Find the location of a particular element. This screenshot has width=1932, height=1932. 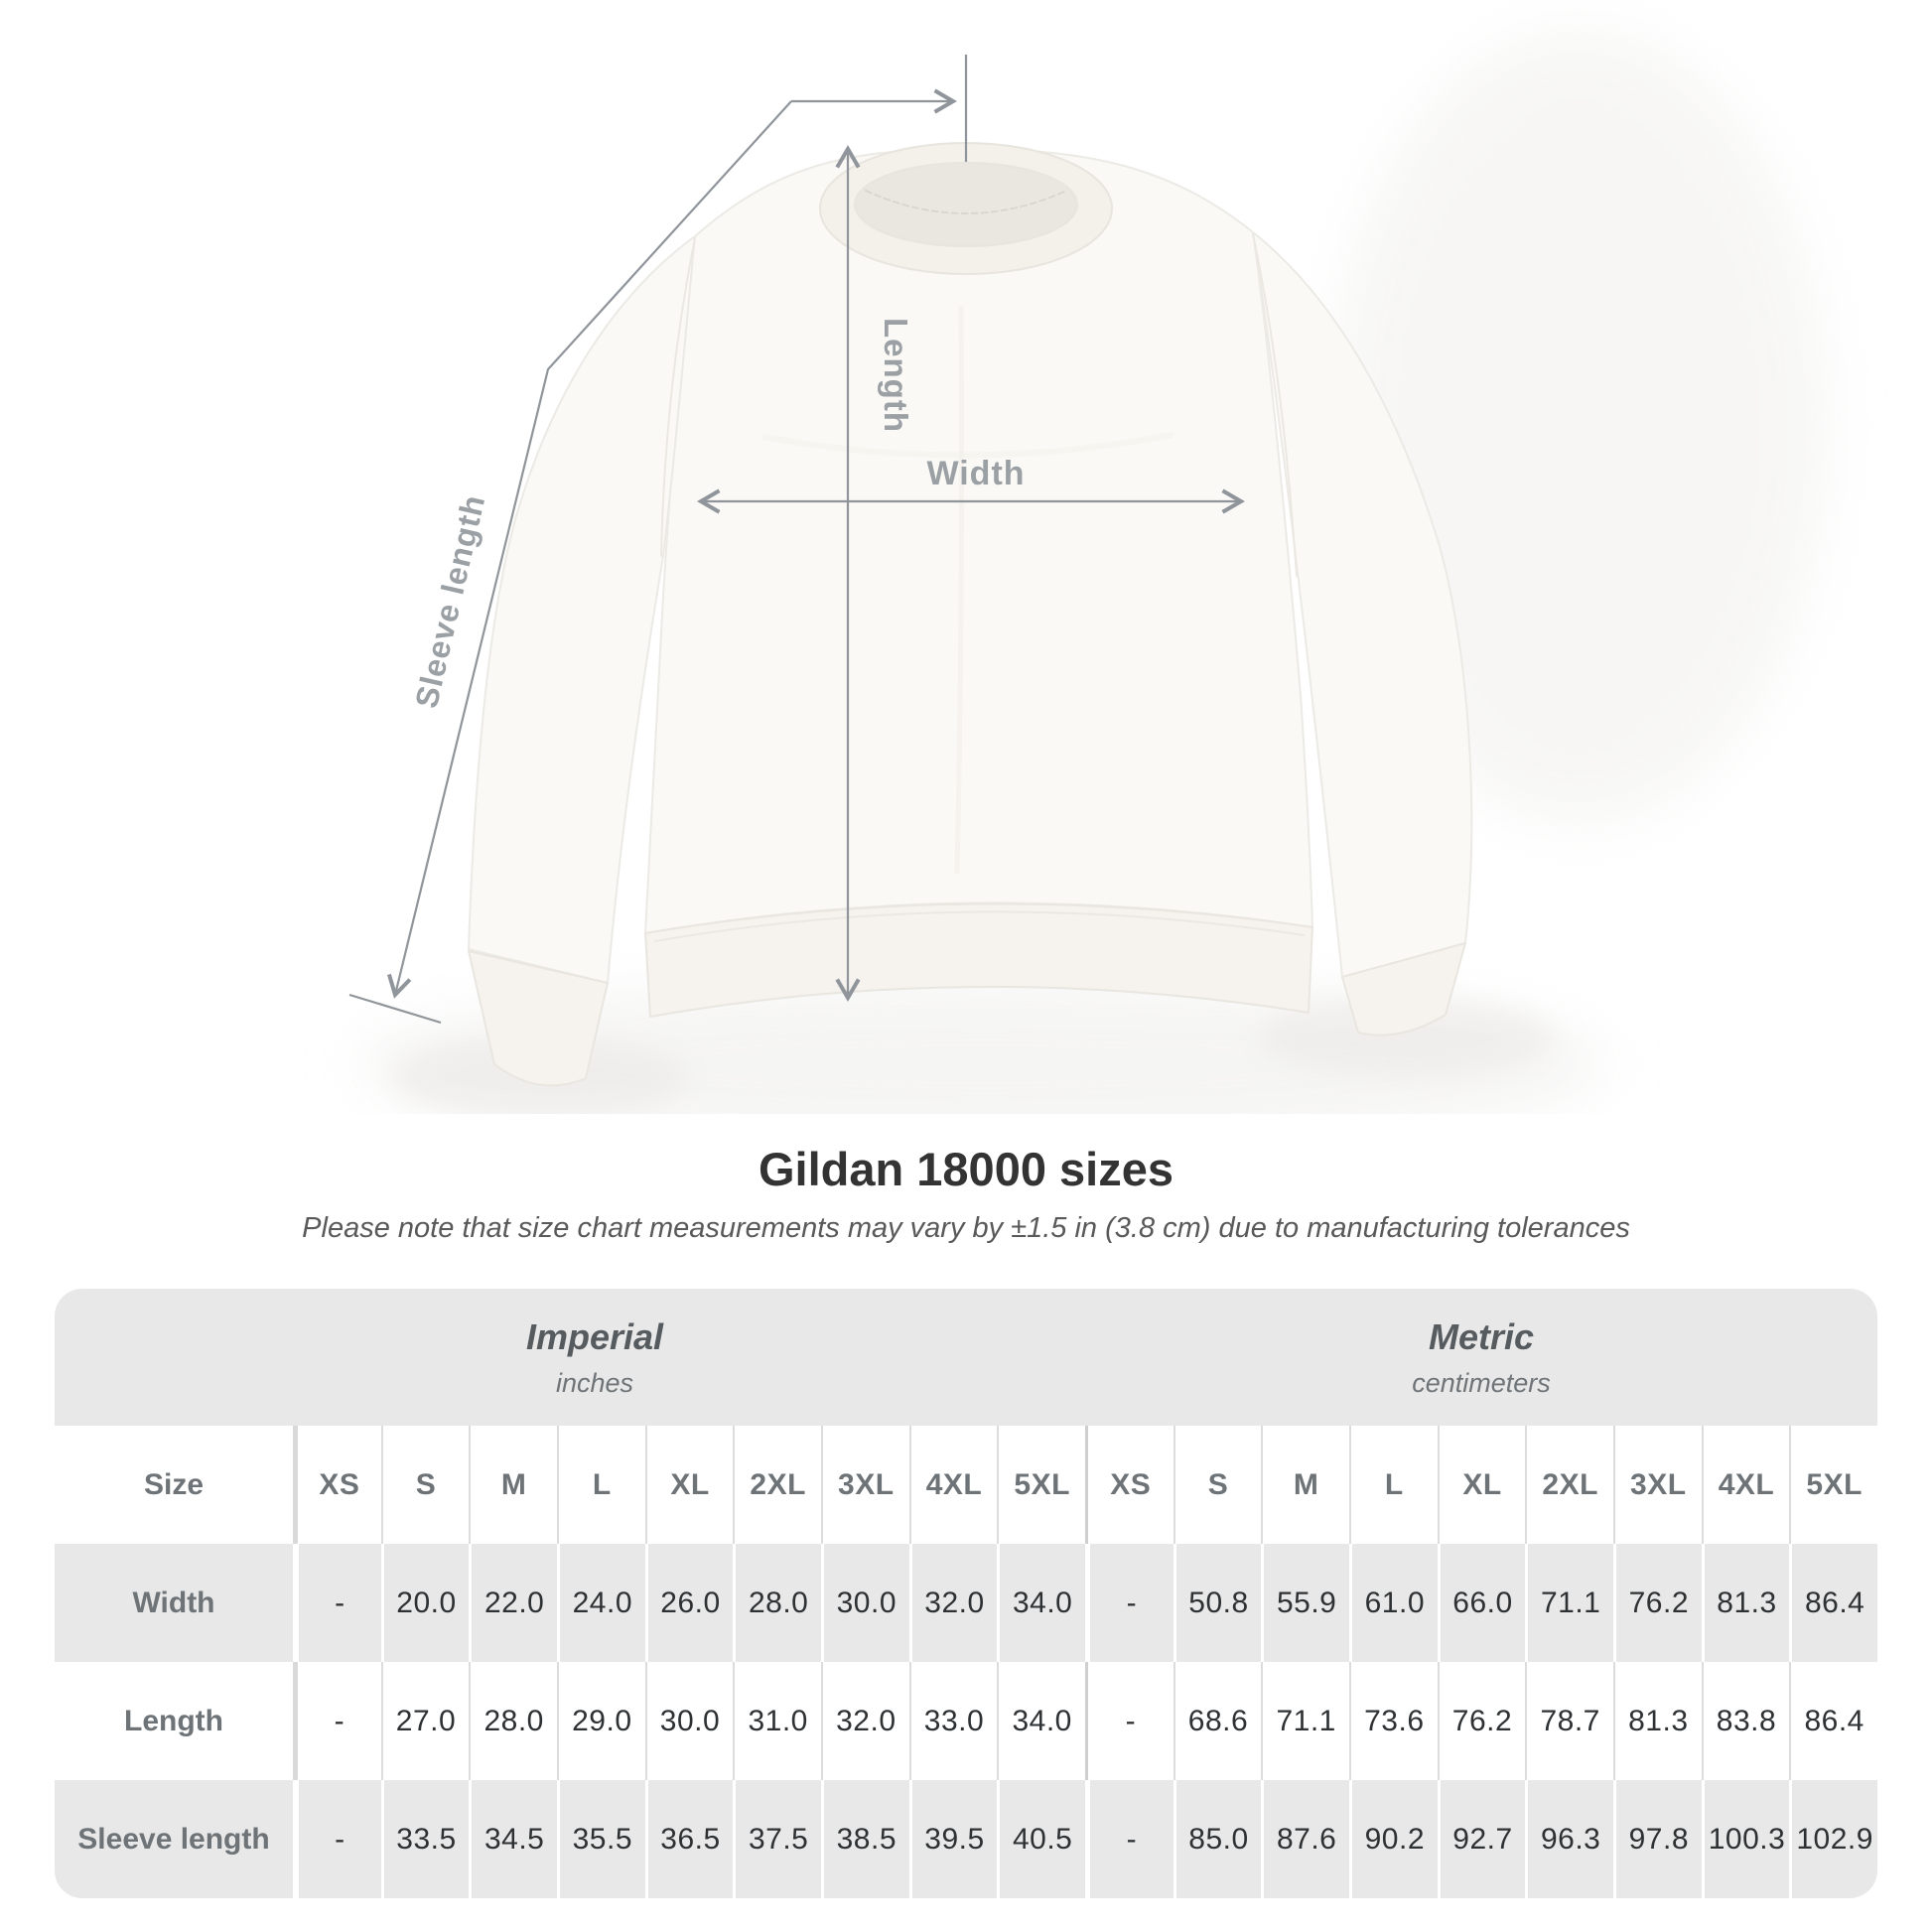

sleeve-length-value-cell: 87.6 is located at coordinates (1305, 1839).